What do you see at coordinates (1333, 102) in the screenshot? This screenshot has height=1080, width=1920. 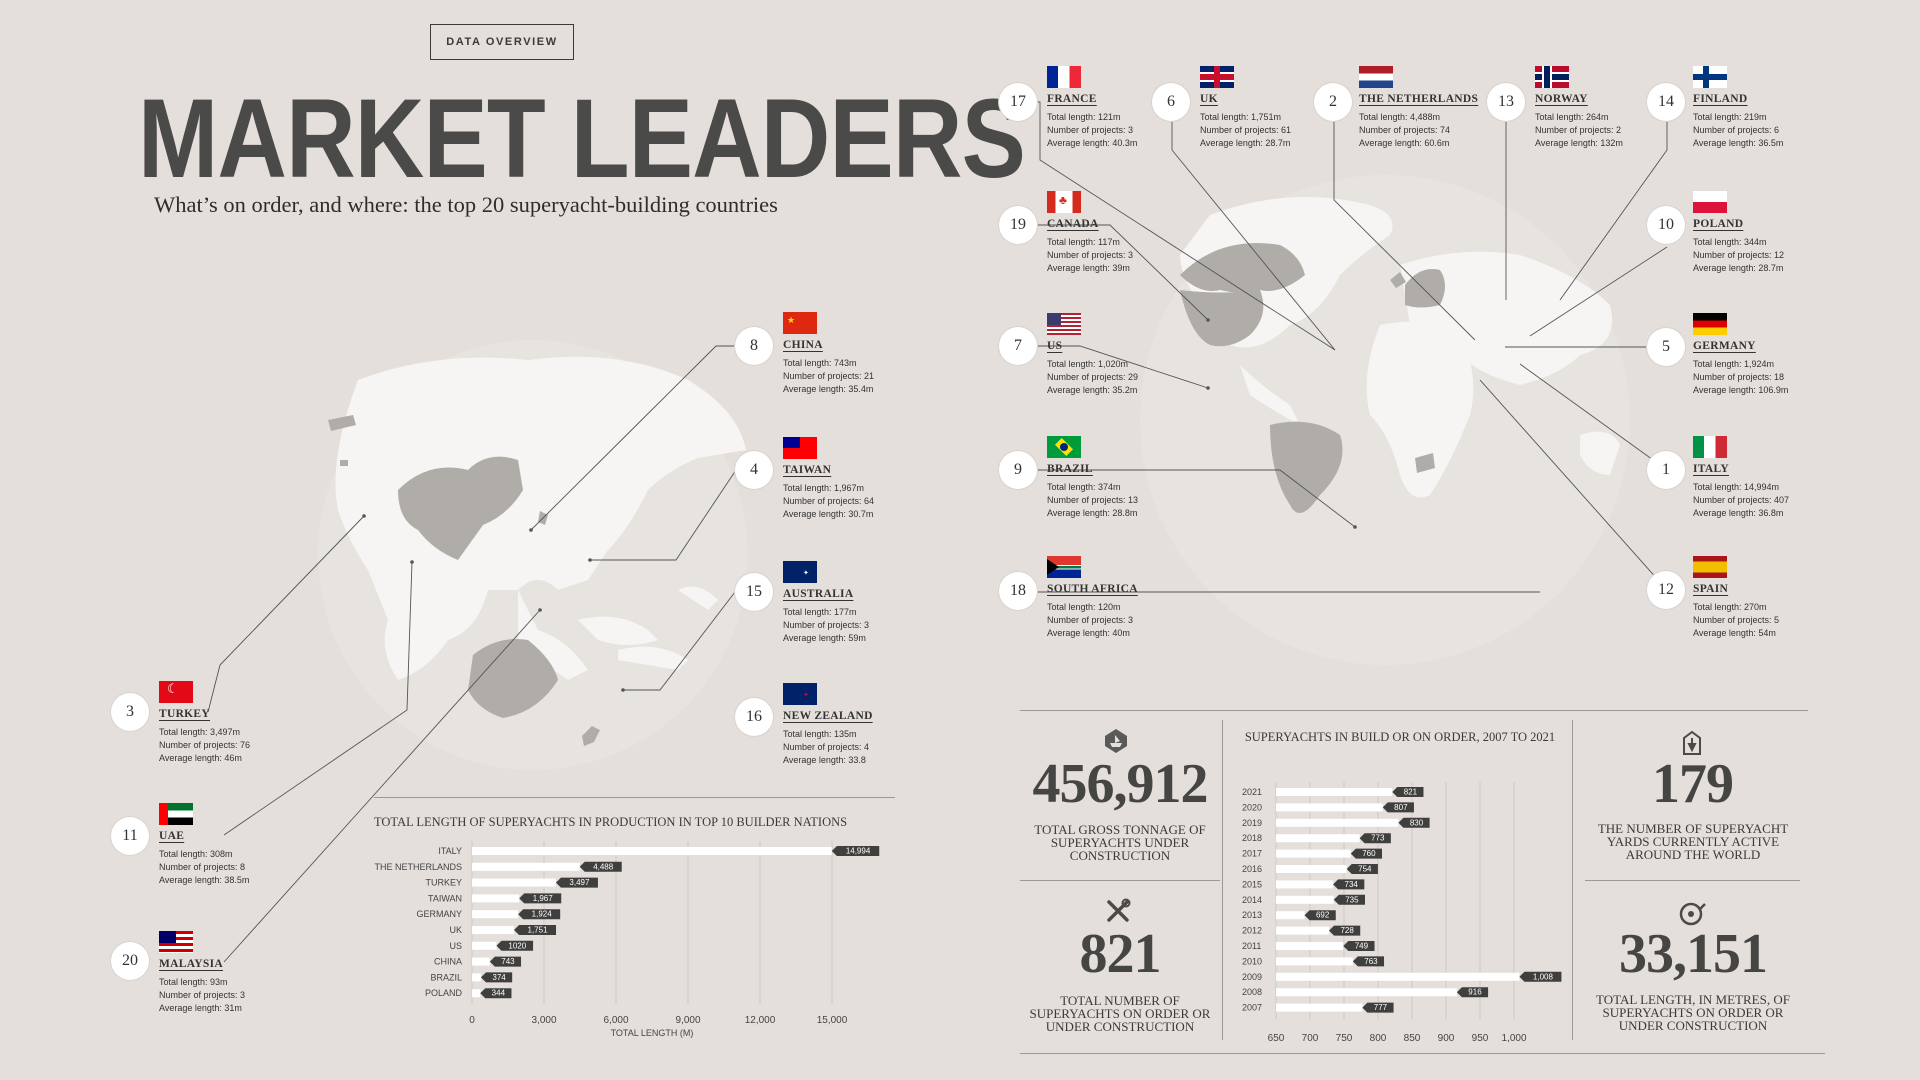 I see `rank-badge: 2` at bounding box center [1333, 102].